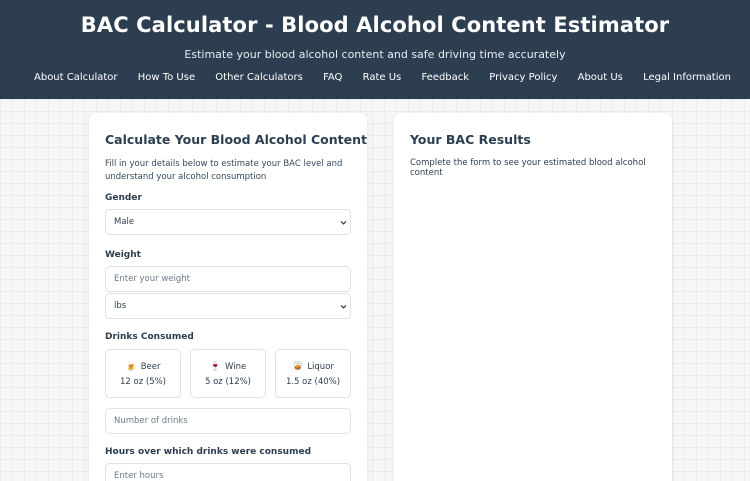 This screenshot has width=750, height=481. What do you see at coordinates (228, 306) in the screenshot?
I see `weight-unit-select: lbs` at bounding box center [228, 306].